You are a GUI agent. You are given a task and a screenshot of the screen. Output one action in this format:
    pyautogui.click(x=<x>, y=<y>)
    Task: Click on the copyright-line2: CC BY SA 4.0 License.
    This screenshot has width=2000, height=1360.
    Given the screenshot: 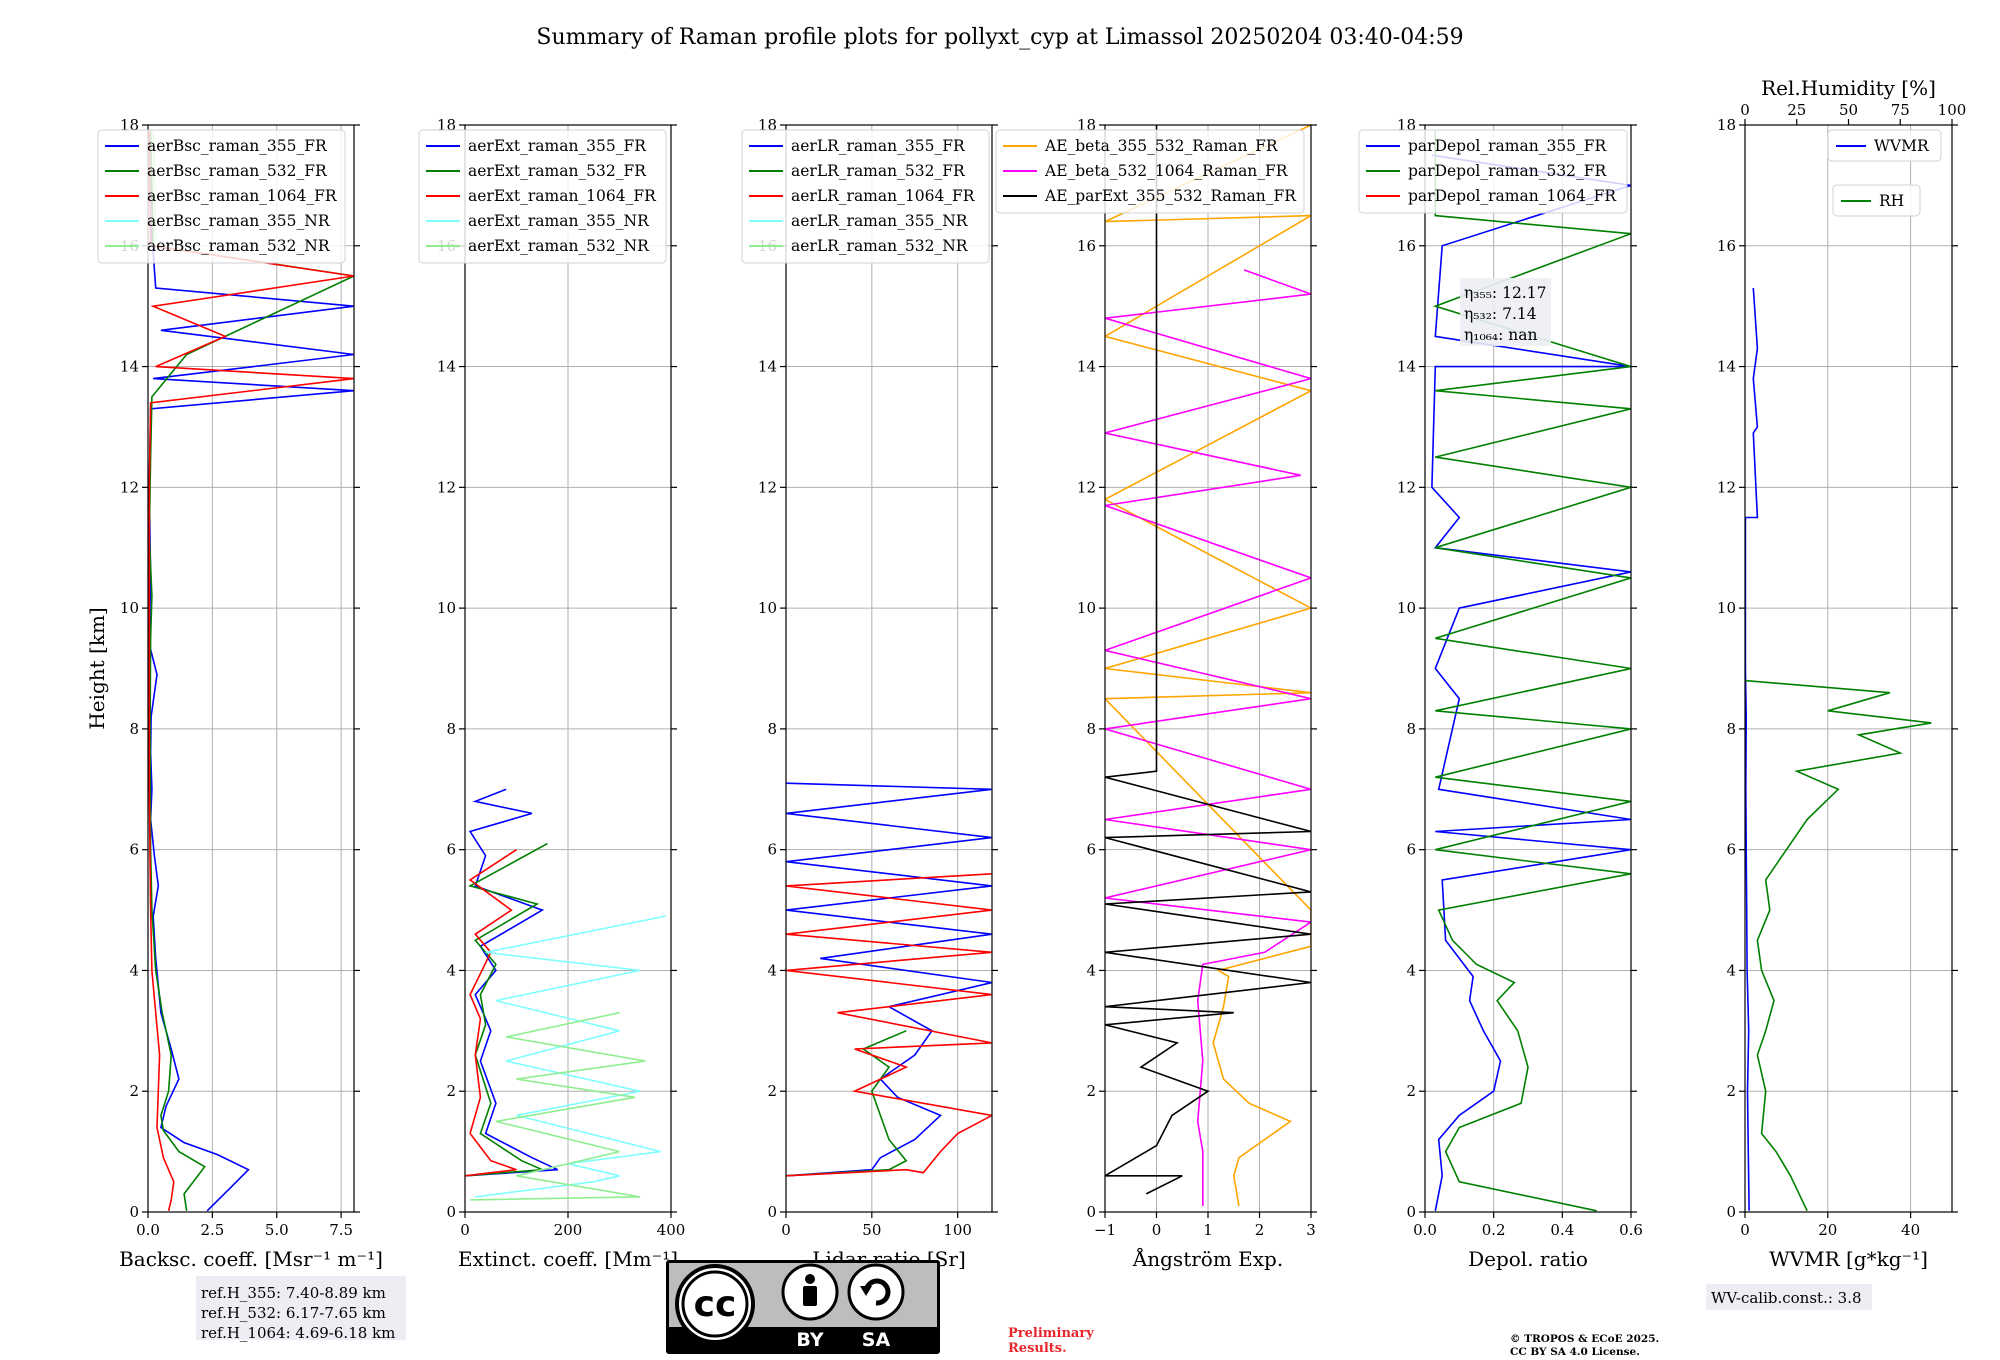 What is the action you would take?
    pyautogui.click(x=1575, y=1352)
    